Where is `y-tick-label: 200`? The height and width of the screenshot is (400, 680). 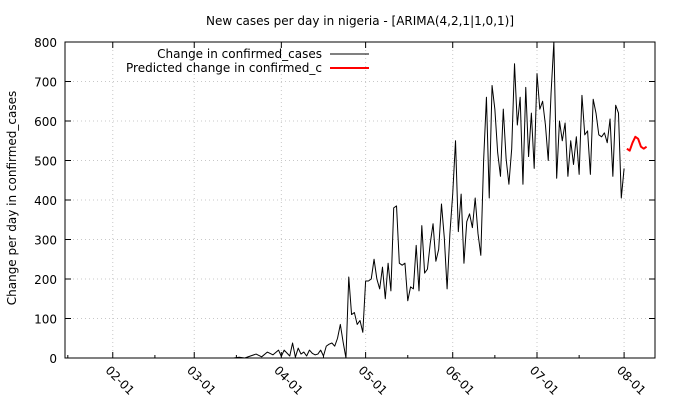
y-tick-label: 200 is located at coordinates (45, 280).